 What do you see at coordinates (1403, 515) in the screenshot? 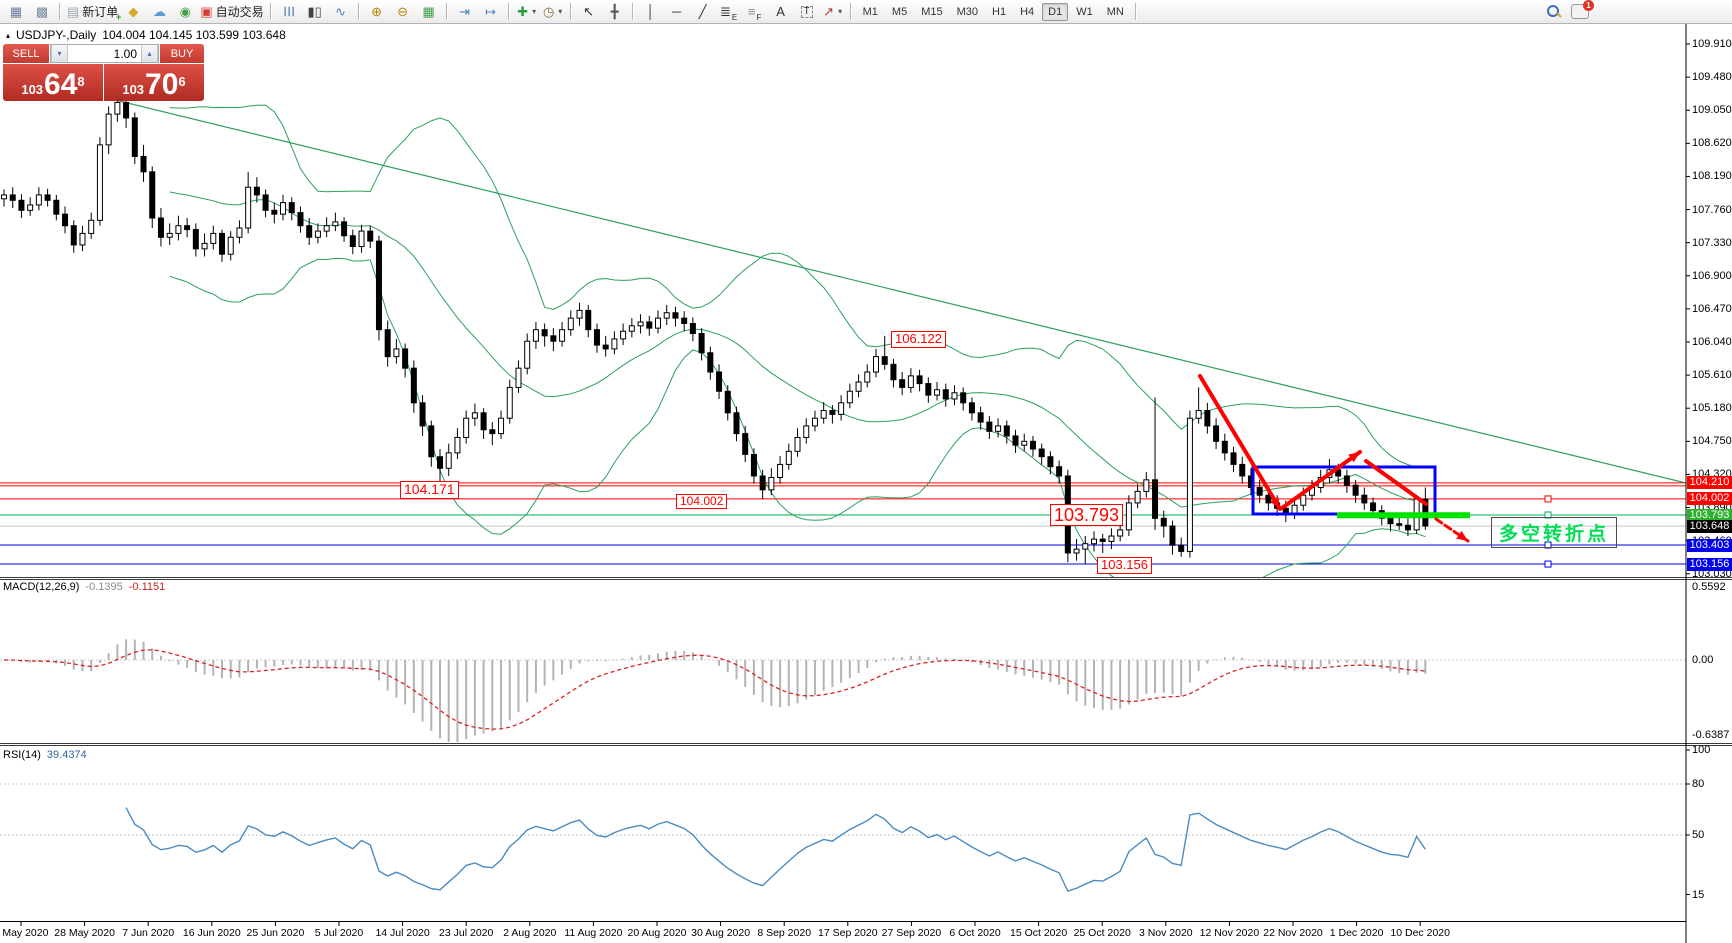
I see `green-support-bar` at bounding box center [1403, 515].